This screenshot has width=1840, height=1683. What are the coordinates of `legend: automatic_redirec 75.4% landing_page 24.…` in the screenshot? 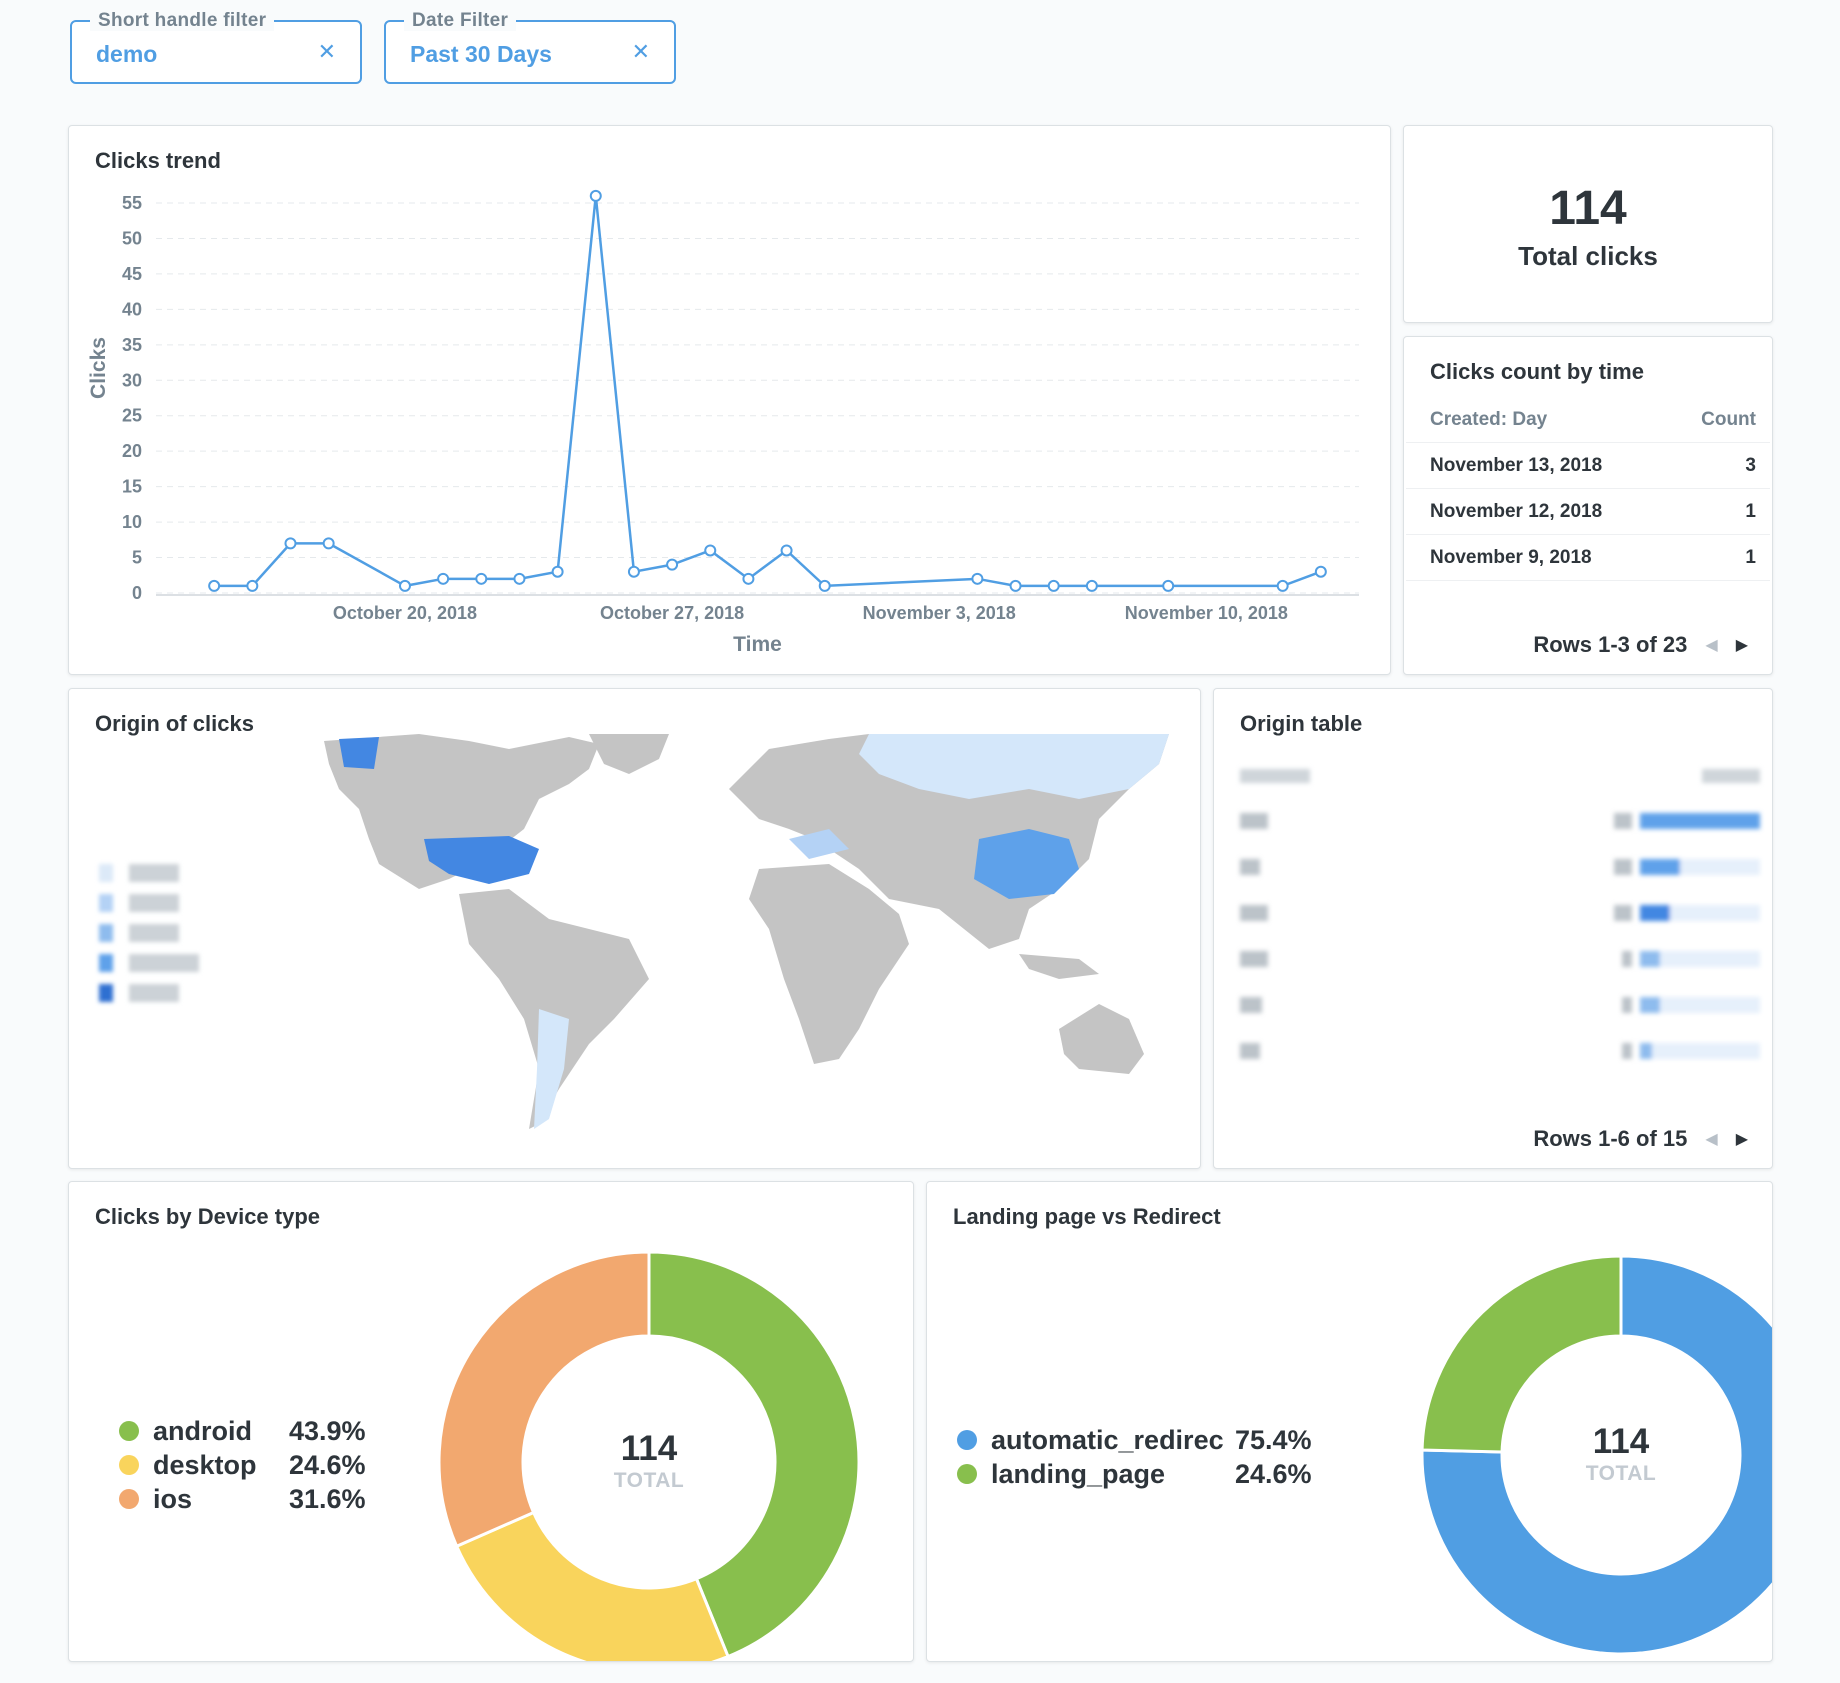 It's located at (1134, 1457).